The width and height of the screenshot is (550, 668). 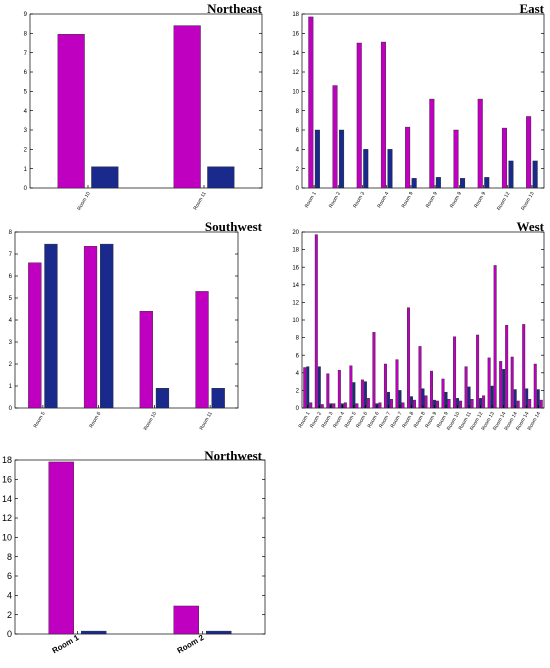 I want to click on chart-title-west: West, so click(x=531, y=226).